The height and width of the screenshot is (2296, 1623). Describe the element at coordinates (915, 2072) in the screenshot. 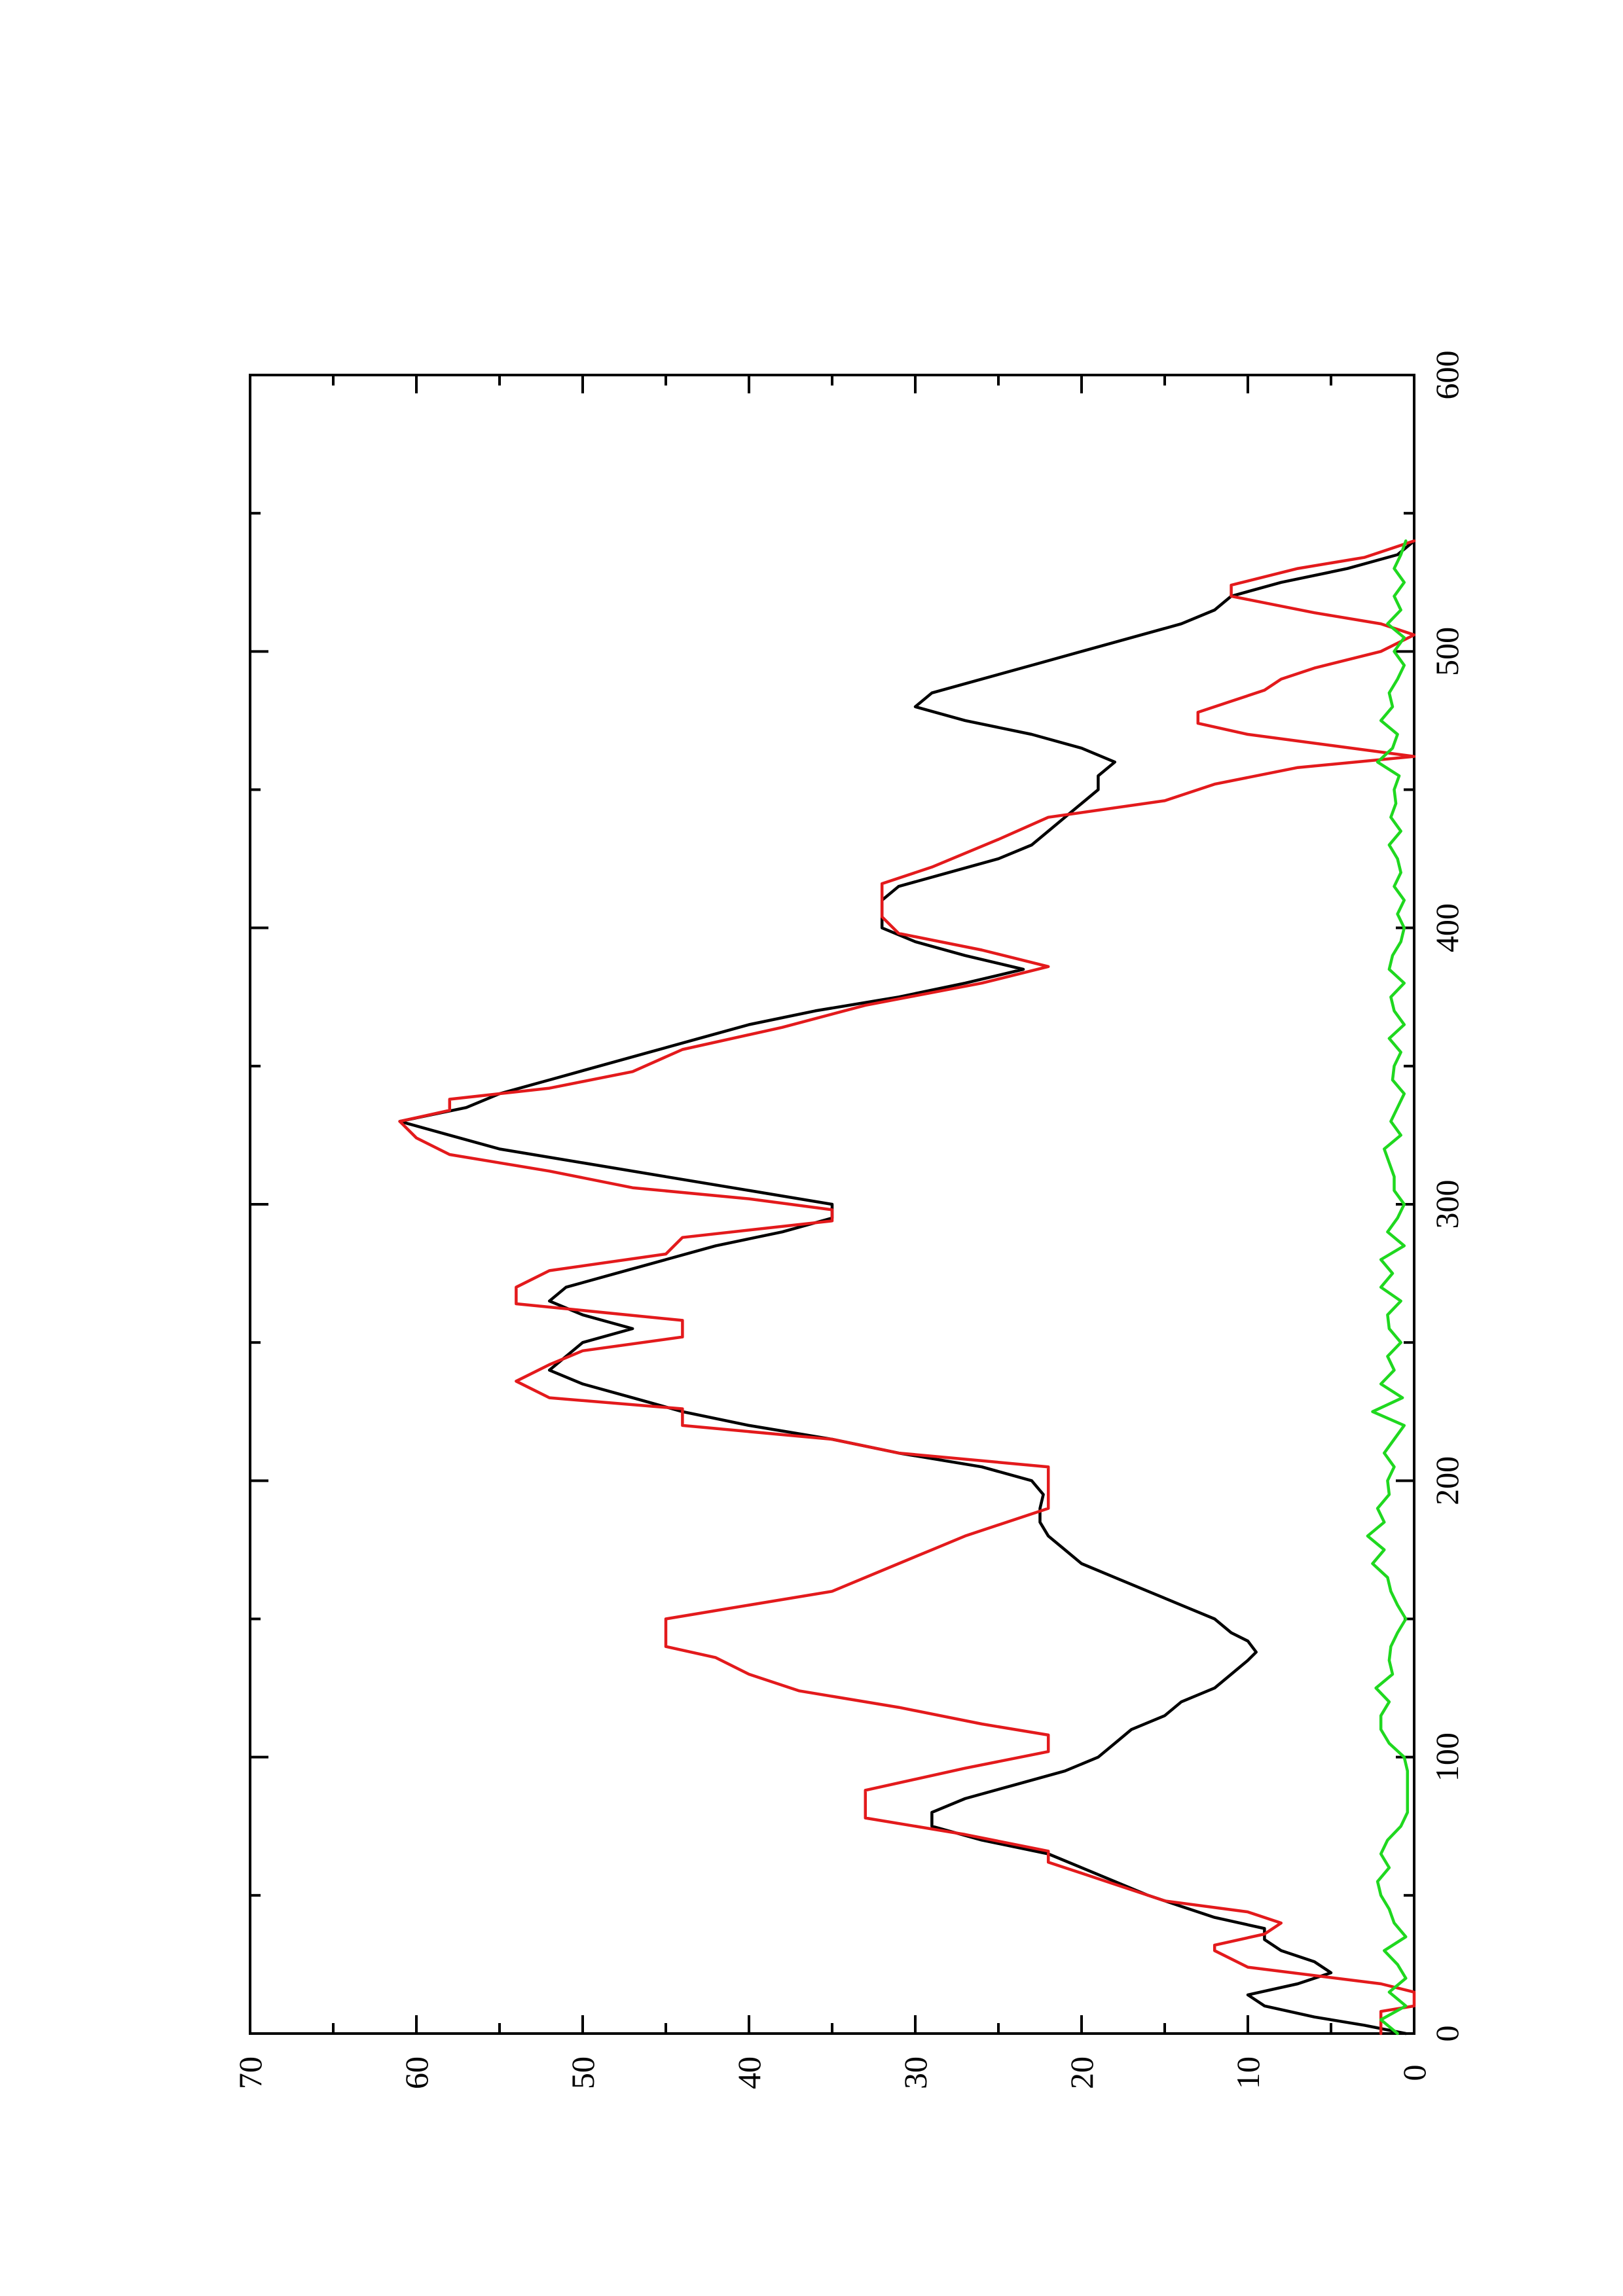

I see `y-tick-label: 30` at that location.